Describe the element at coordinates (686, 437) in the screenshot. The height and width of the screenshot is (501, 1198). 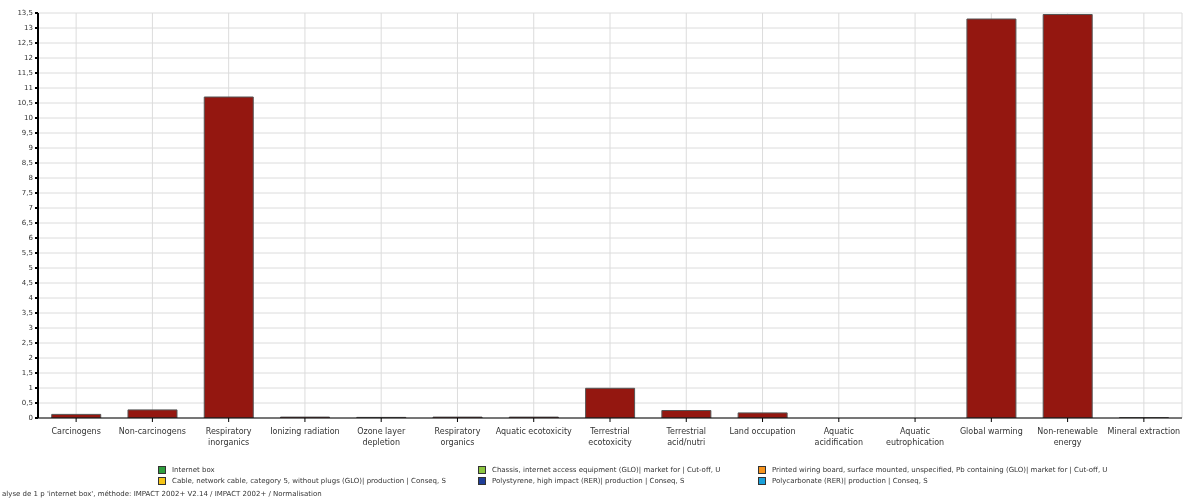
I see `x-tick-label: Terrestrial acid/nutri` at that location.